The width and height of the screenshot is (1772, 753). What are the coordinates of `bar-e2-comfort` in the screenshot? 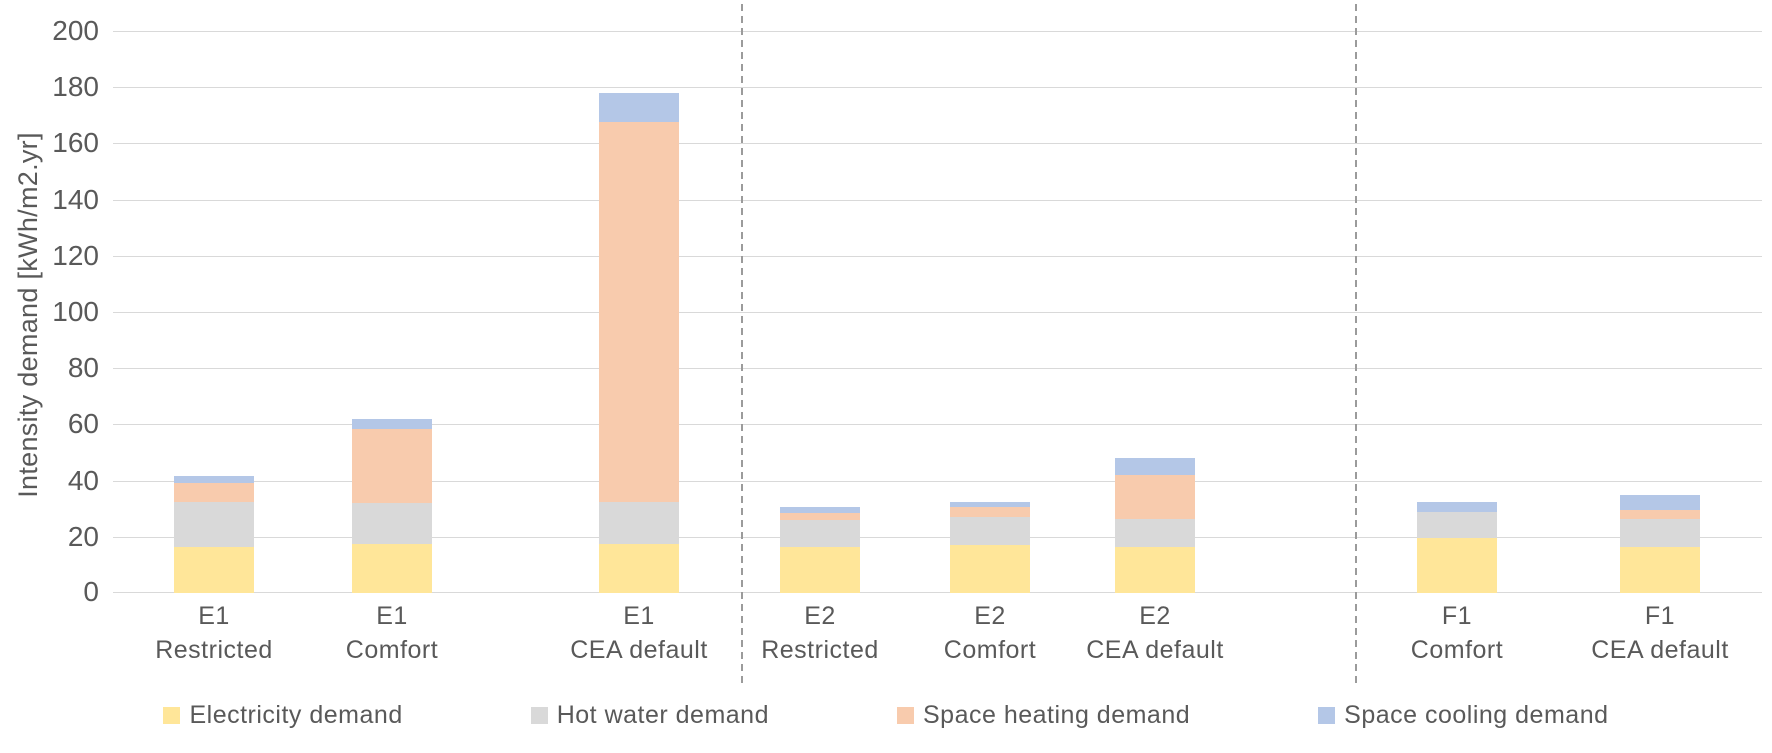 It's located at (990, 547).